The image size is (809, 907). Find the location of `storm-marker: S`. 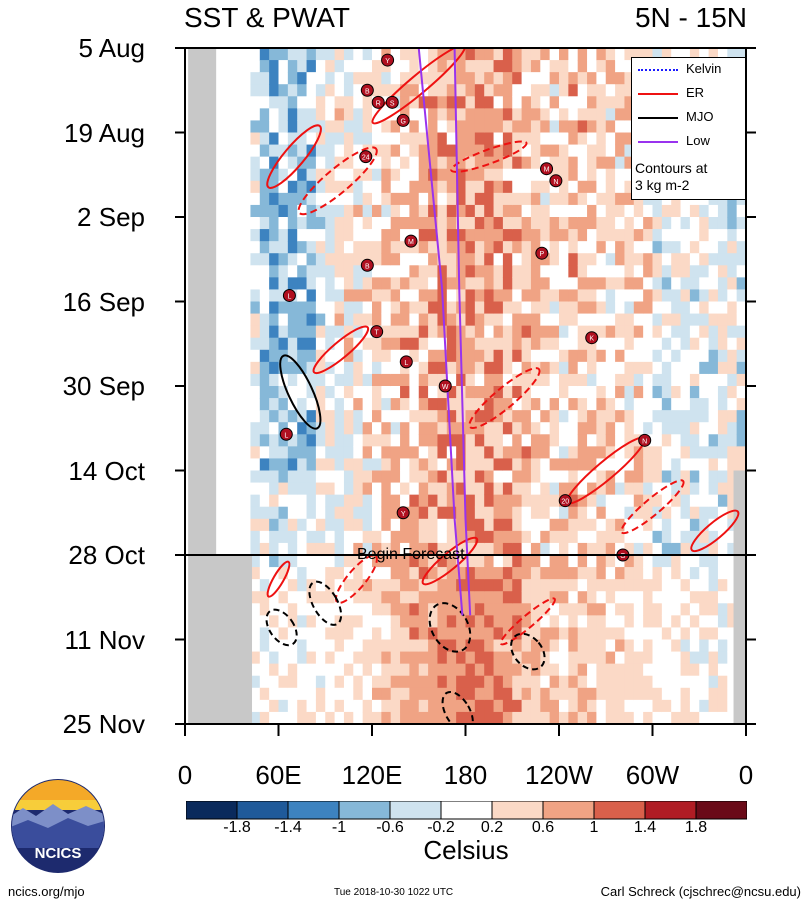

storm-marker: S is located at coordinates (392, 102).